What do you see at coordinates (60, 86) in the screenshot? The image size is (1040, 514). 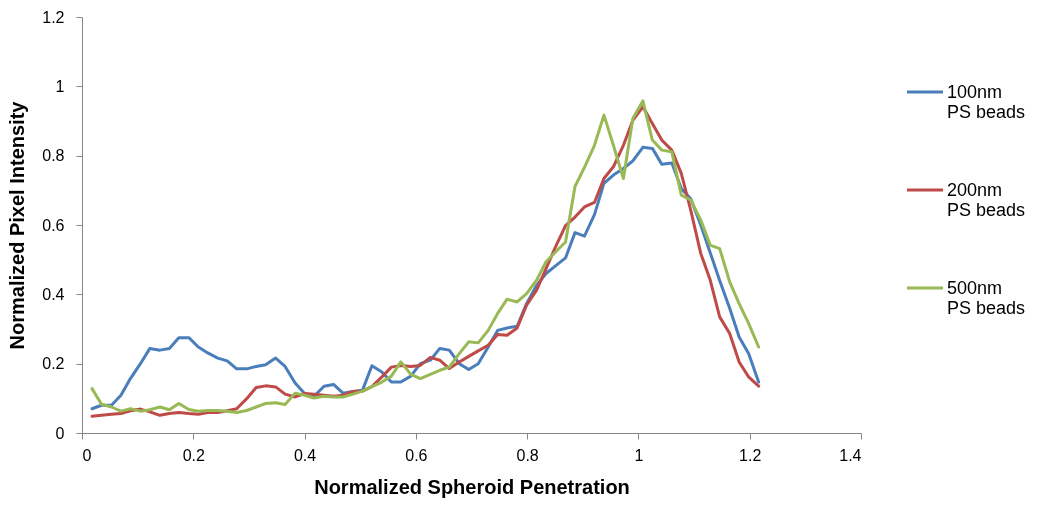 I see `y-tick-label: 1` at bounding box center [60, 86].